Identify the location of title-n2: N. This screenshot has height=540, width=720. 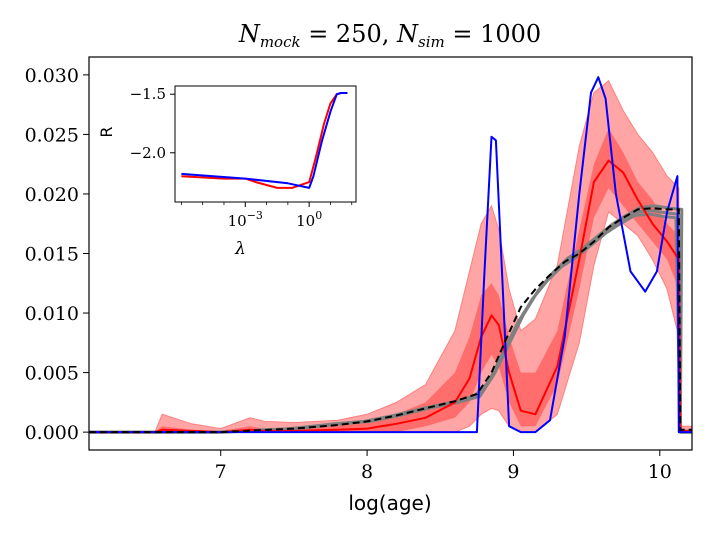
(407, 34).